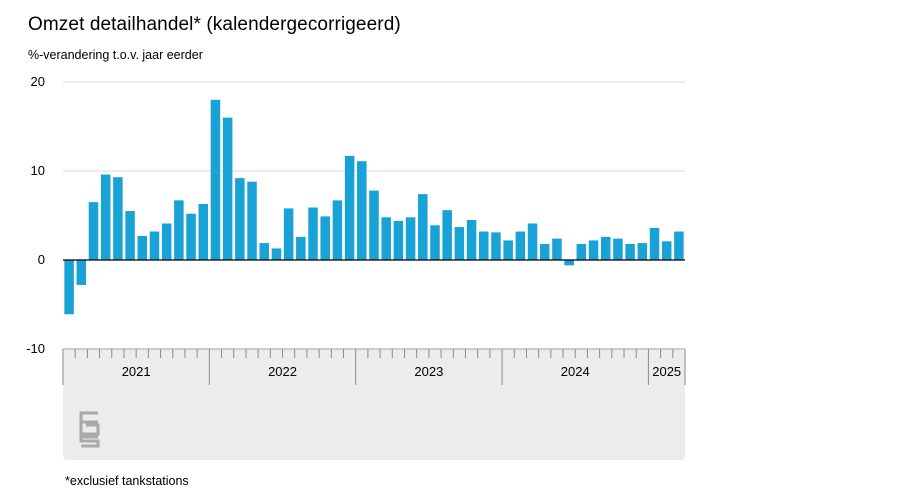  Describe the element at coordinates (374, 366) in the screenshot. I see `x-axis: 2021 2022 2023 2024 2025` at that location.